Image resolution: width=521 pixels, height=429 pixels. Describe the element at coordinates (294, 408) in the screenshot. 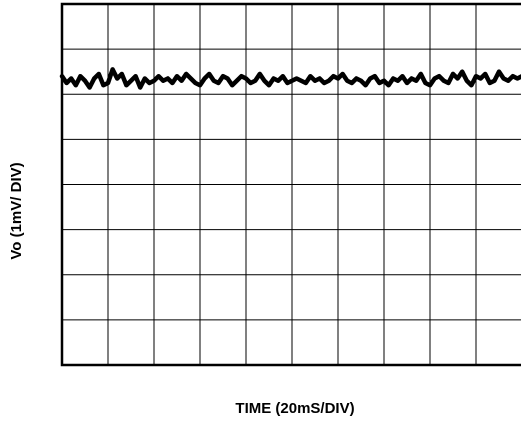

I see `x-axis-label: TIME (20mS/DIV)` at that location.